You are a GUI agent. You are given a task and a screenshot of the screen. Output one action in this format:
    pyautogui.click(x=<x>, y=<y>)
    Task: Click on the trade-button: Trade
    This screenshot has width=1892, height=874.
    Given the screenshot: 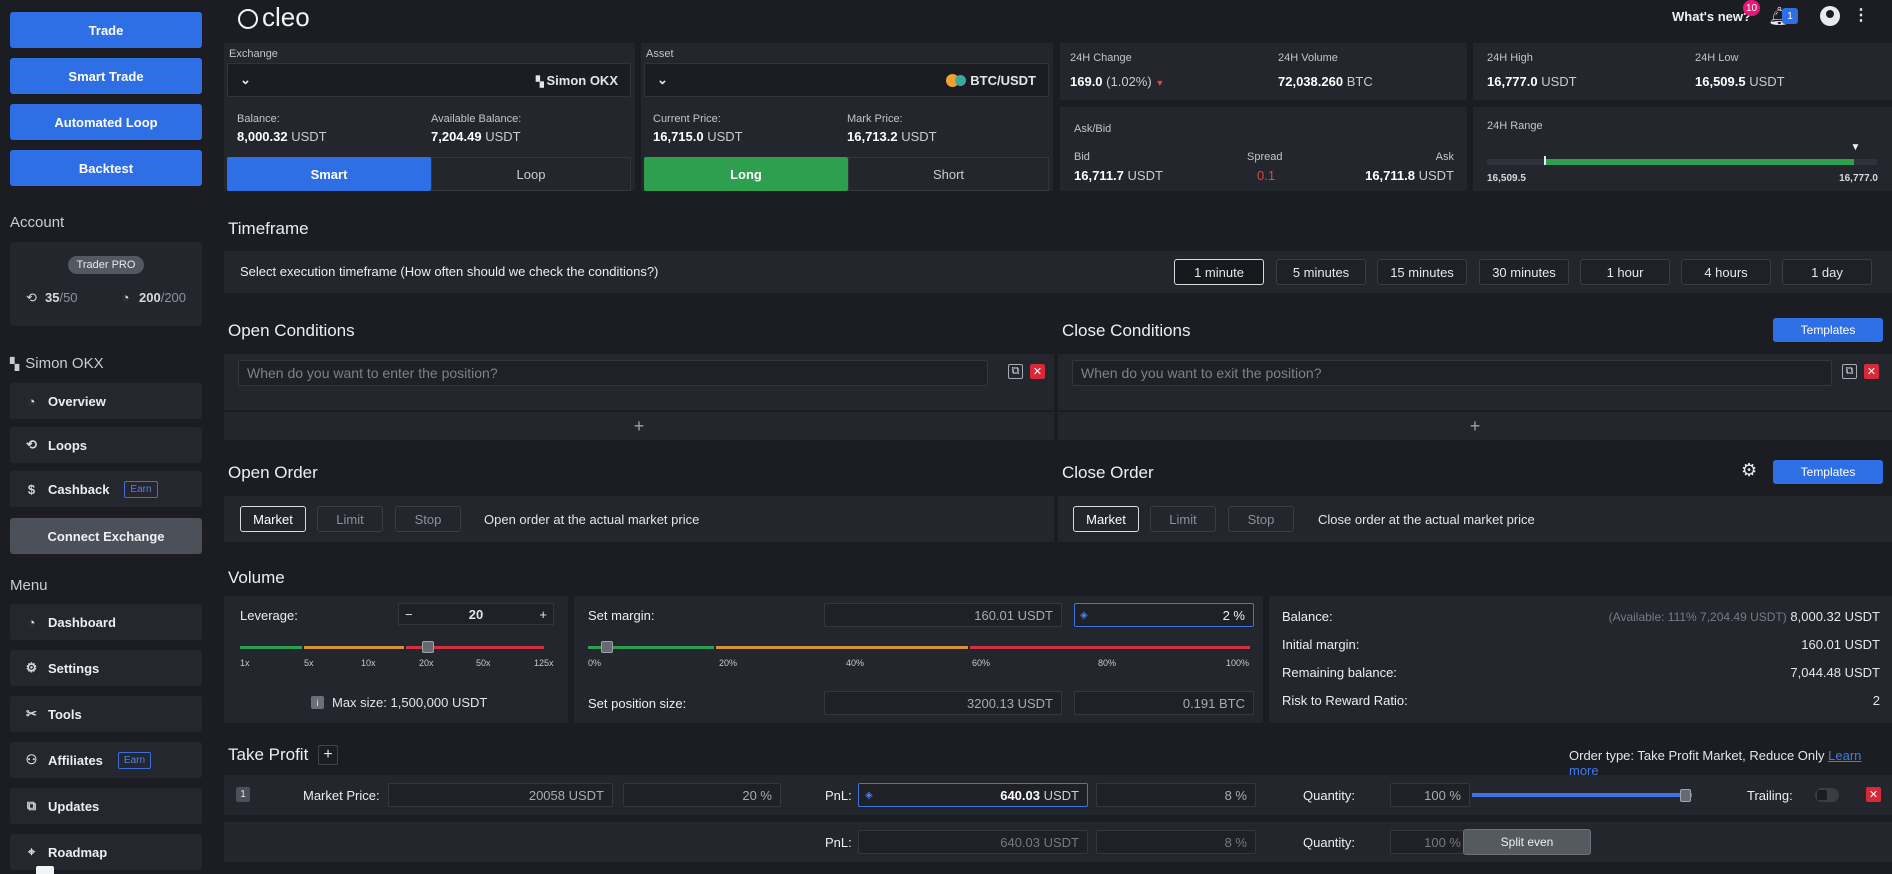 What is the action you would take?
    pyautogui.click(x=106, y=30)
    